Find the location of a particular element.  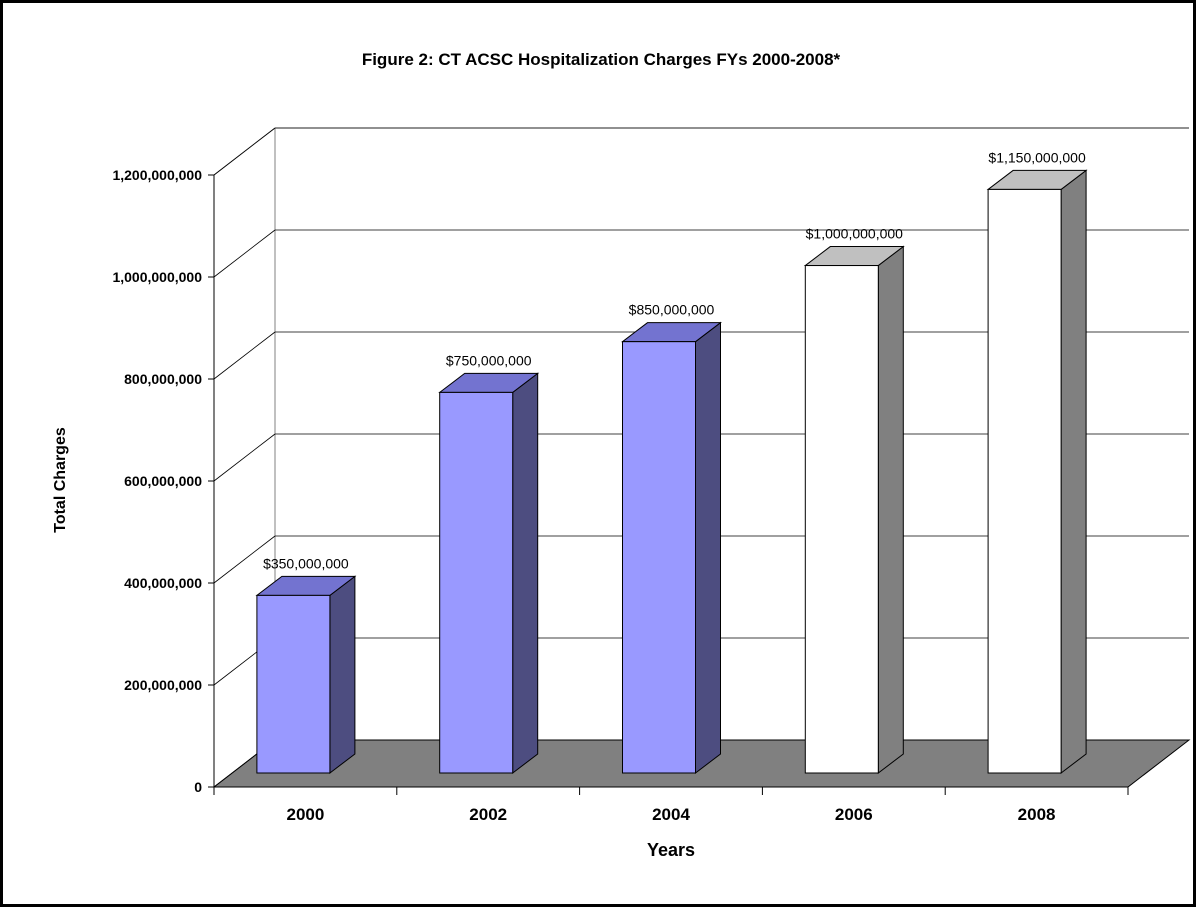

data-label-2004: $850,000,000 is located at coordinates (672, 310).